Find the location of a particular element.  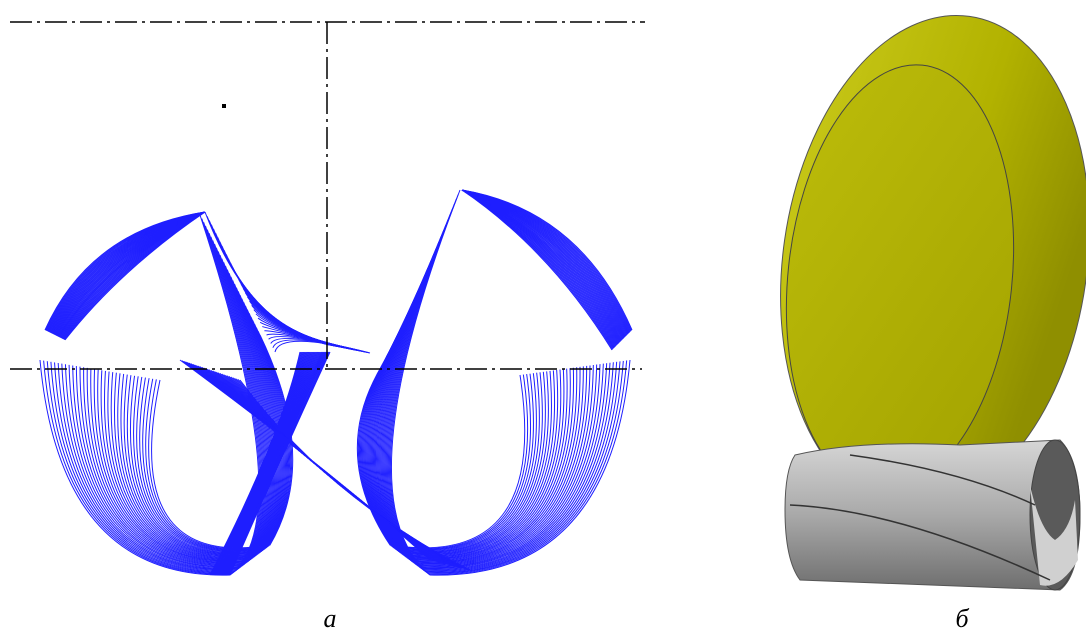

cylinder-cut is located at coordinates (1054, 535).